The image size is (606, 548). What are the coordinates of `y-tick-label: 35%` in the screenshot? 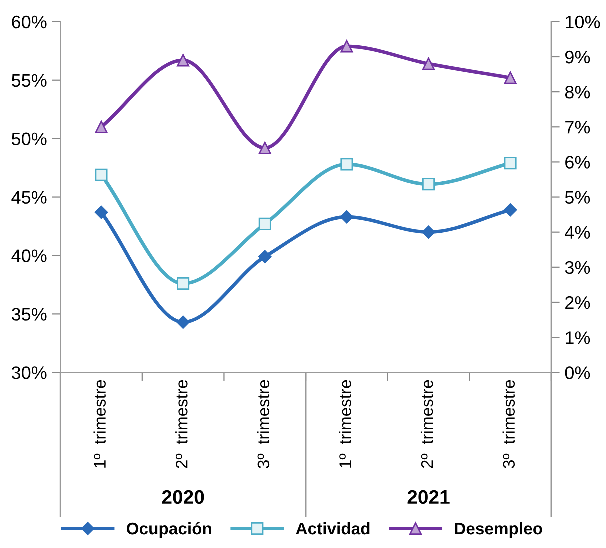 It's located at (29, 314).